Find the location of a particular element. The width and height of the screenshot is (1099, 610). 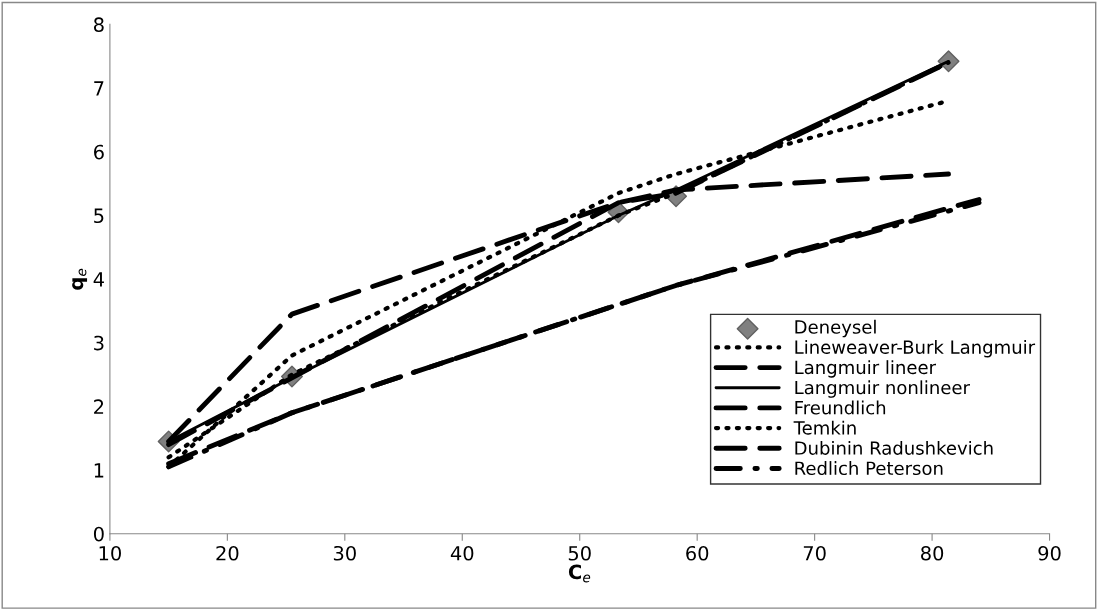

legend-label: Lineweaver-Burk Langmuir is located at coordinates (915, 348).